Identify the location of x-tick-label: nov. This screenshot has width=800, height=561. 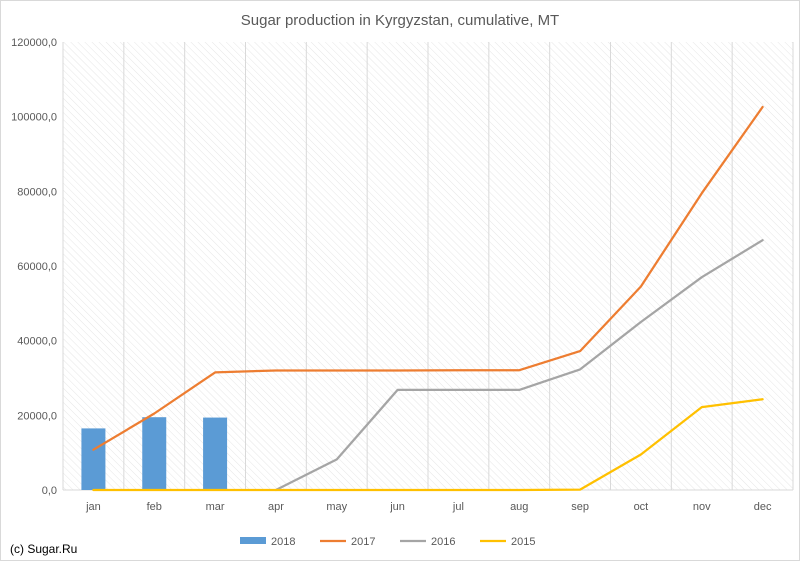
(702, 507).